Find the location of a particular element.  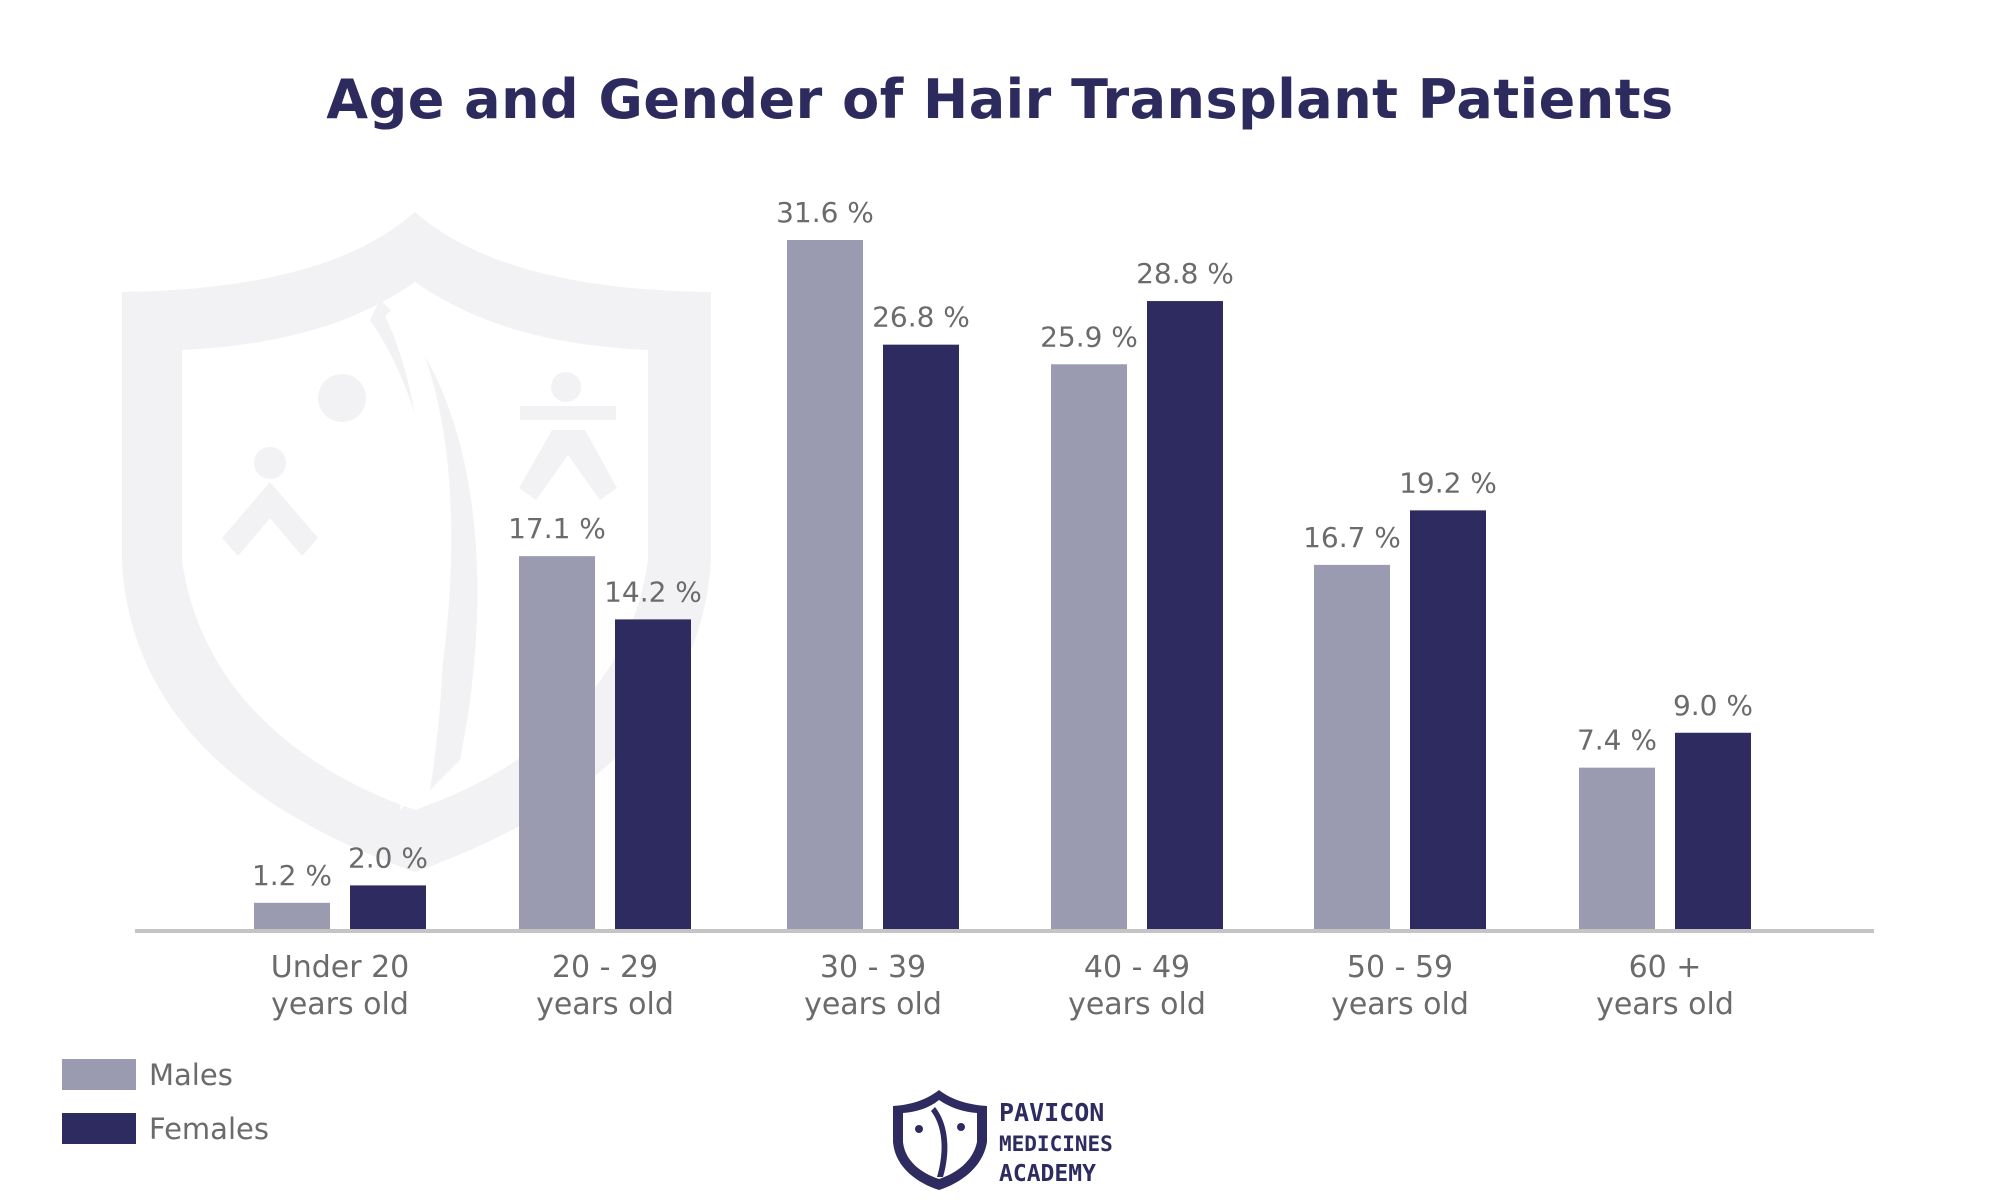

logo-text-line-2: MEDICINES is located at coordinates (1056, 1144).